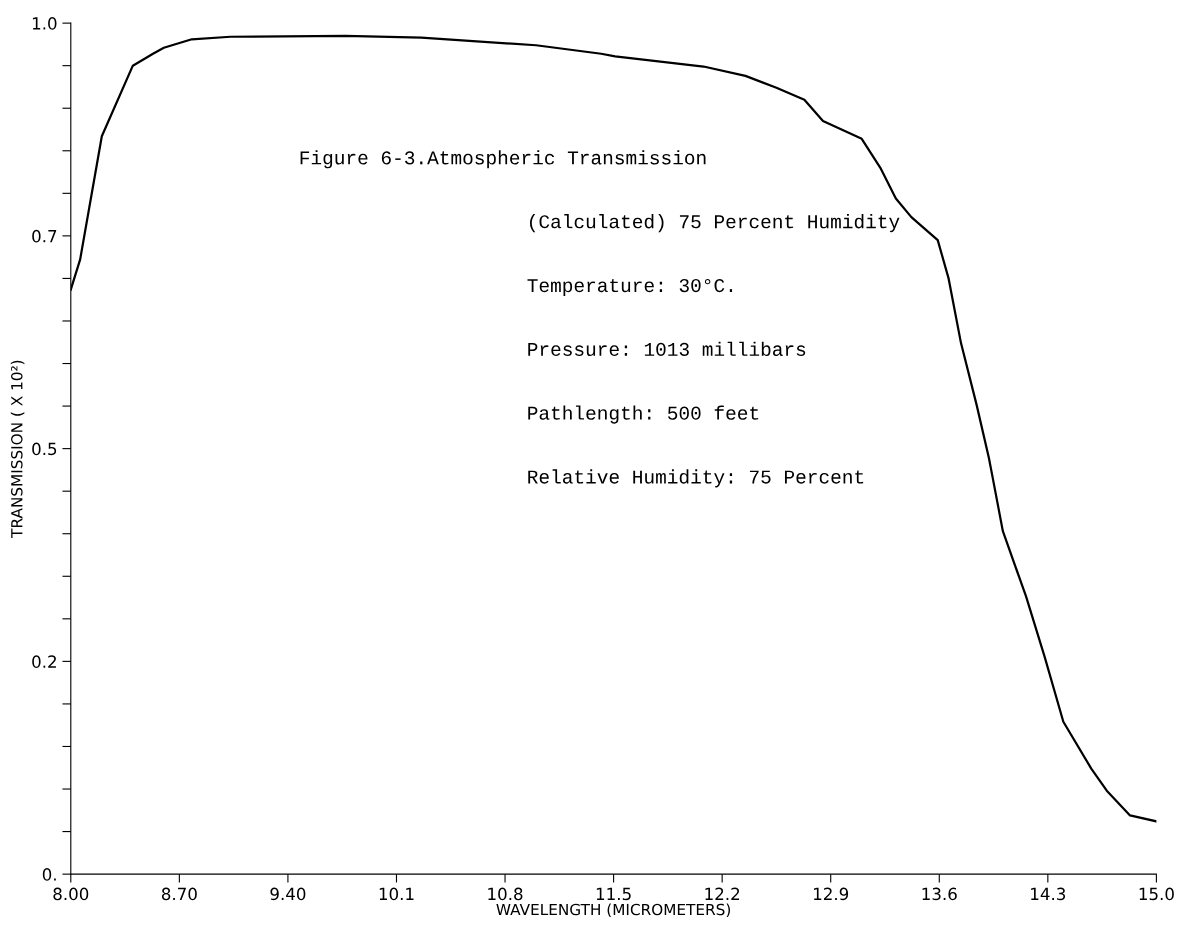 The width and height of the screenshot is (1180, 925). I want to click on y-tick-label: 0.5, so click(44, 449).